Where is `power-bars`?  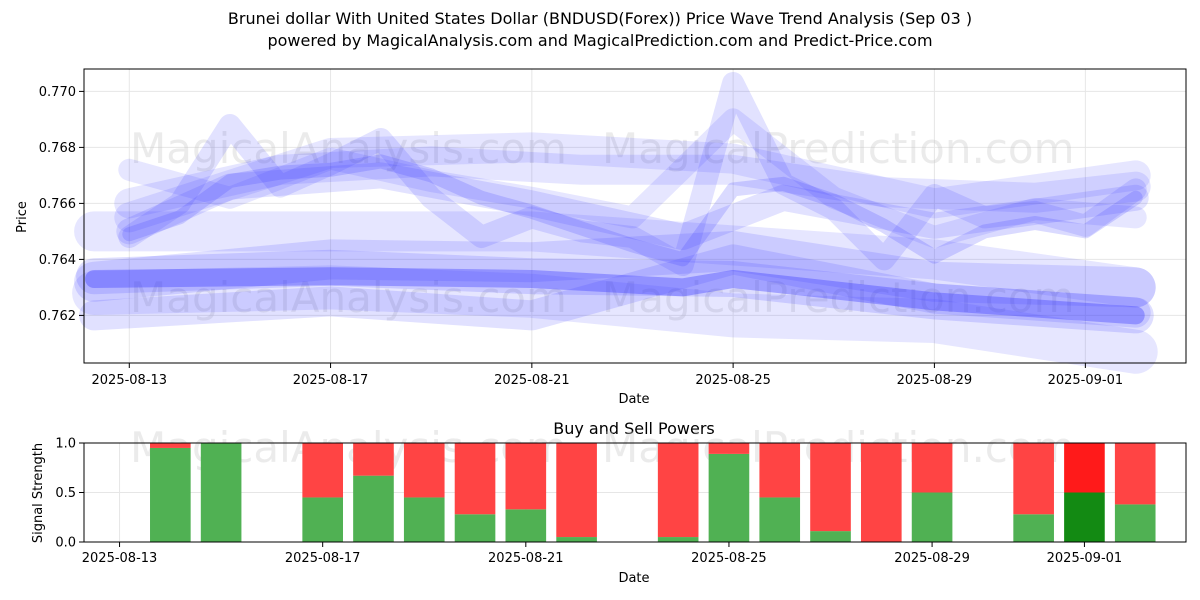 power-bars is located at coordinates (653, 492).